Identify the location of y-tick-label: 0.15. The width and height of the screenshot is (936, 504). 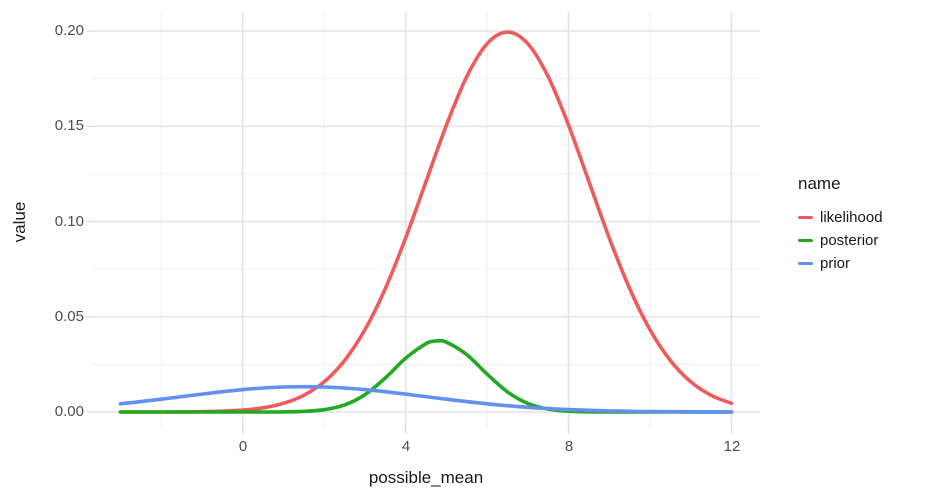
(69, 125).